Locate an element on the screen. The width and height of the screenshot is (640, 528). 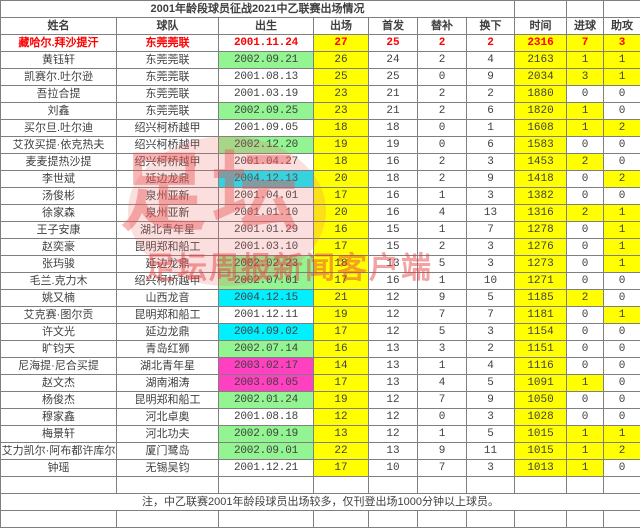
cell-minutes: 1181 is located at coordinates (541, 315).